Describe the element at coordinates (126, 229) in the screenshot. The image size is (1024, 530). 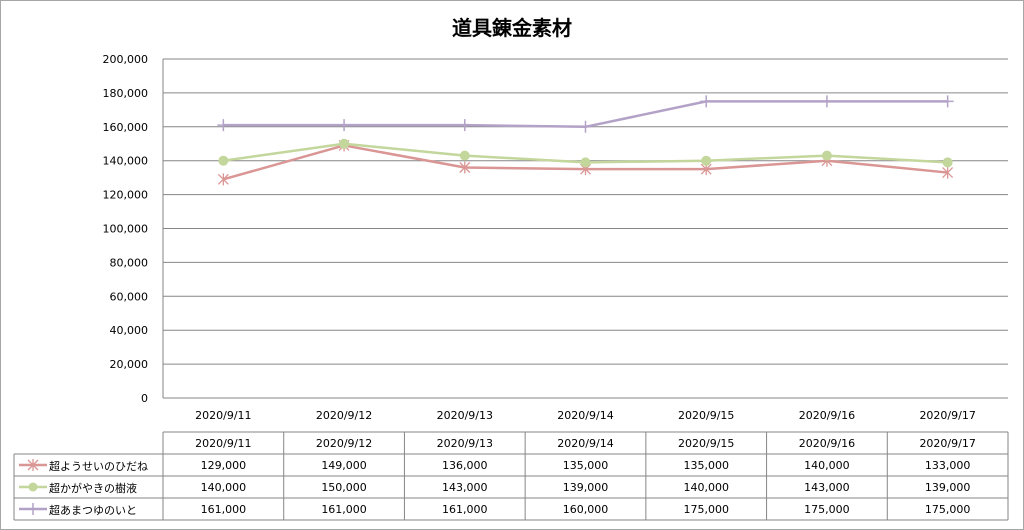
I see `y-tick-label: 100,000` at that location.